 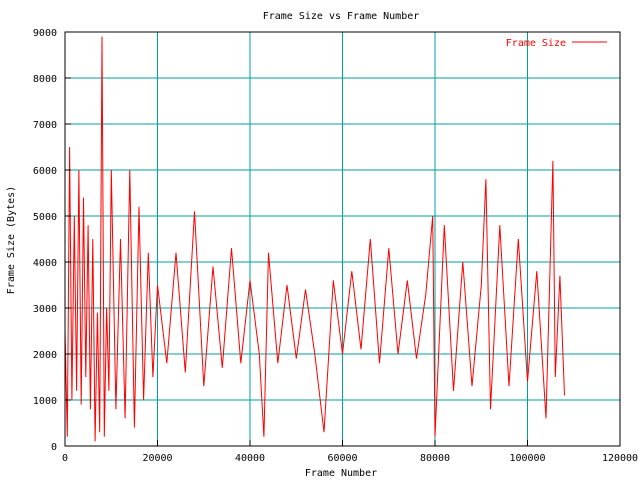 What do you see at coordinates (45, 217) in the screenshot?
I see `y-tick-label: 5000` at bounding box center [45, 217].